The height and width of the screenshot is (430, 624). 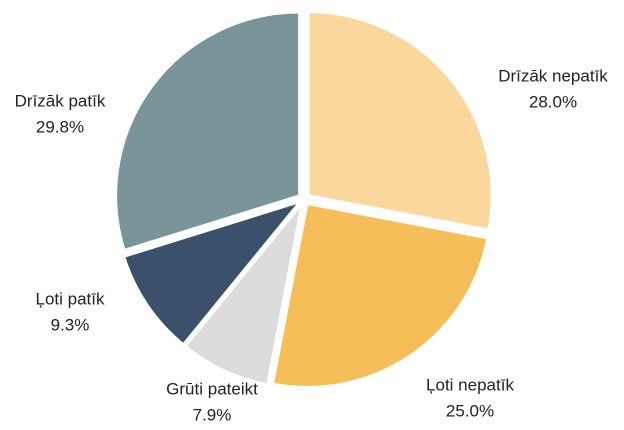 What do you see at coordinates (60, 100) in the screenshot?
I see `slice-label: Drīzāk patīk` at bounding box center [60, 100].